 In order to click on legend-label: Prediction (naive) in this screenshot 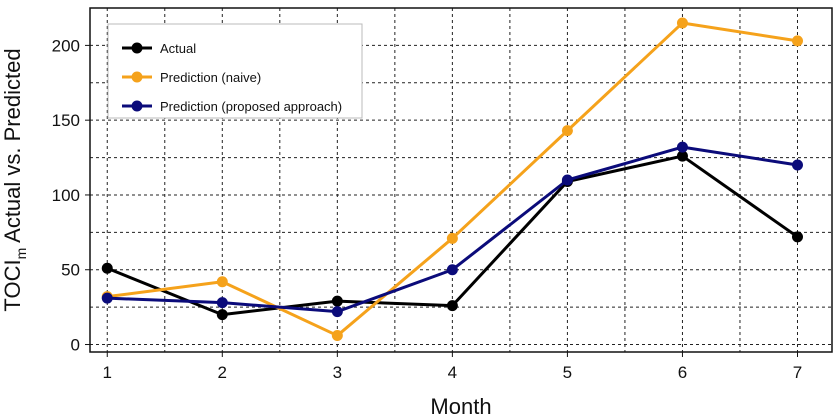, I will do `click(210, 77)`.